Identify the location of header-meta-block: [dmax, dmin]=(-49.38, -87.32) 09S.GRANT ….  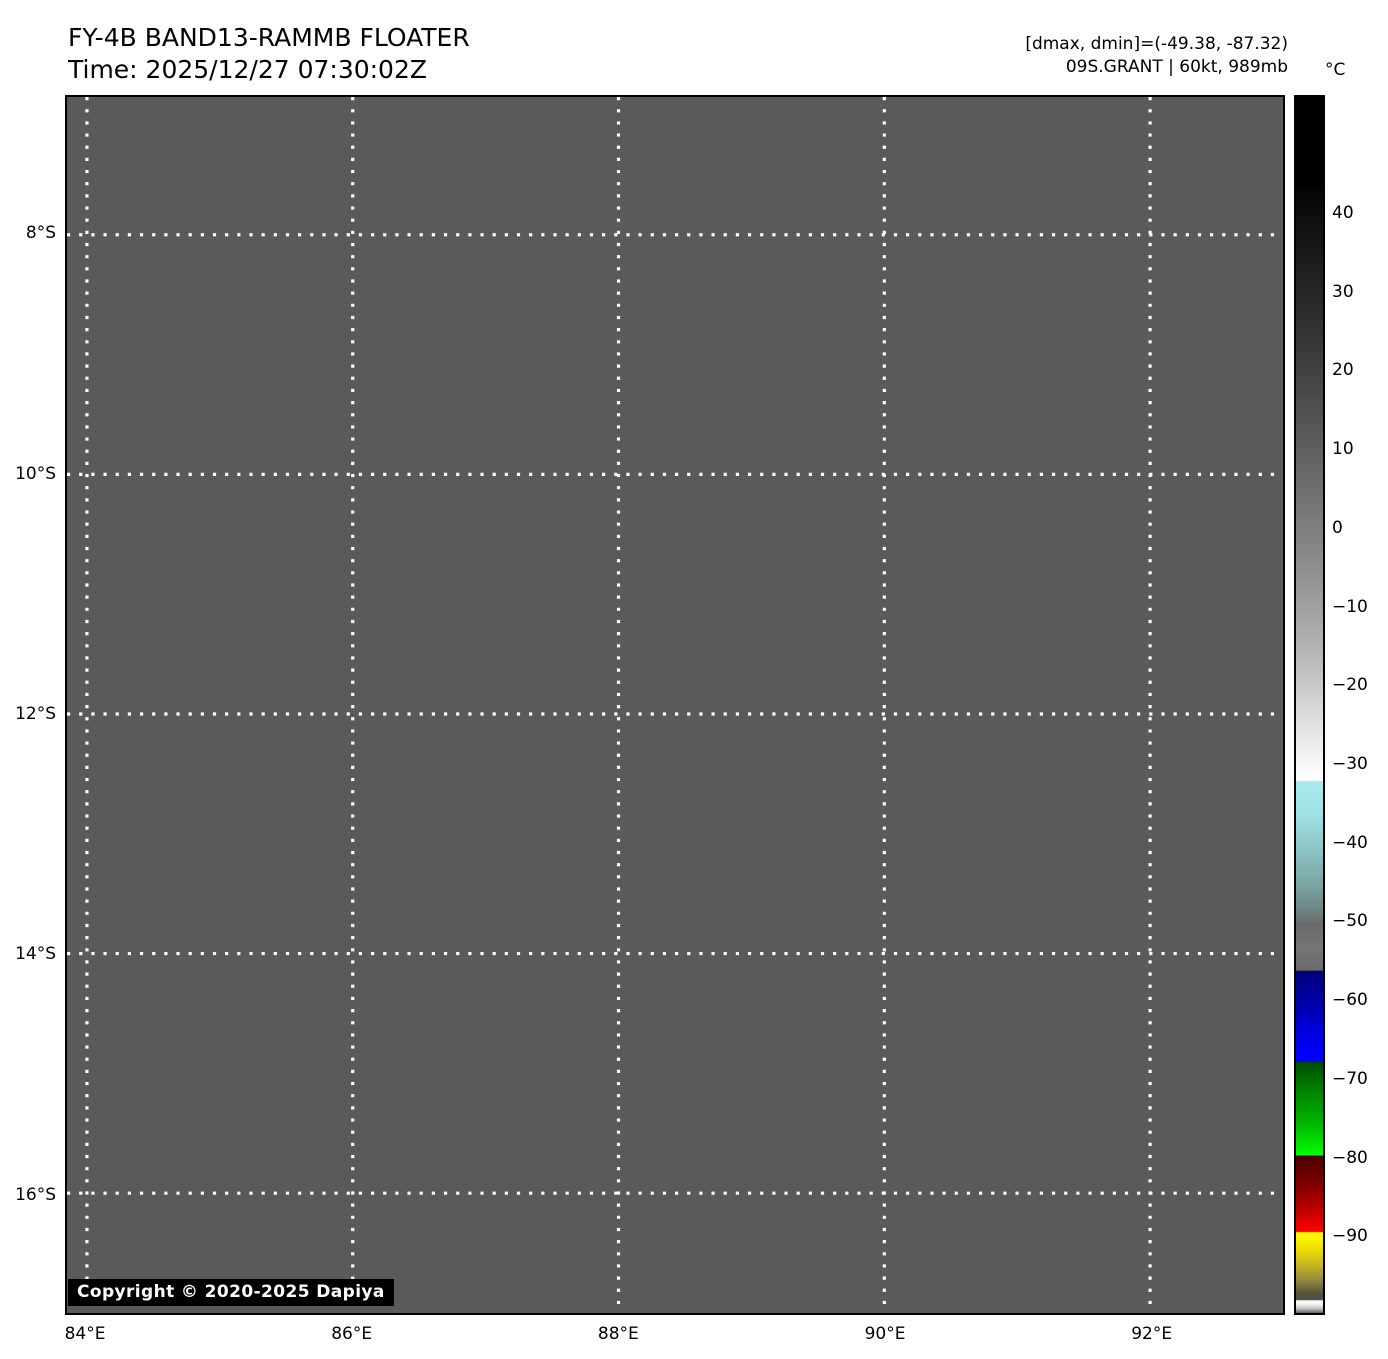
(1156, 56).